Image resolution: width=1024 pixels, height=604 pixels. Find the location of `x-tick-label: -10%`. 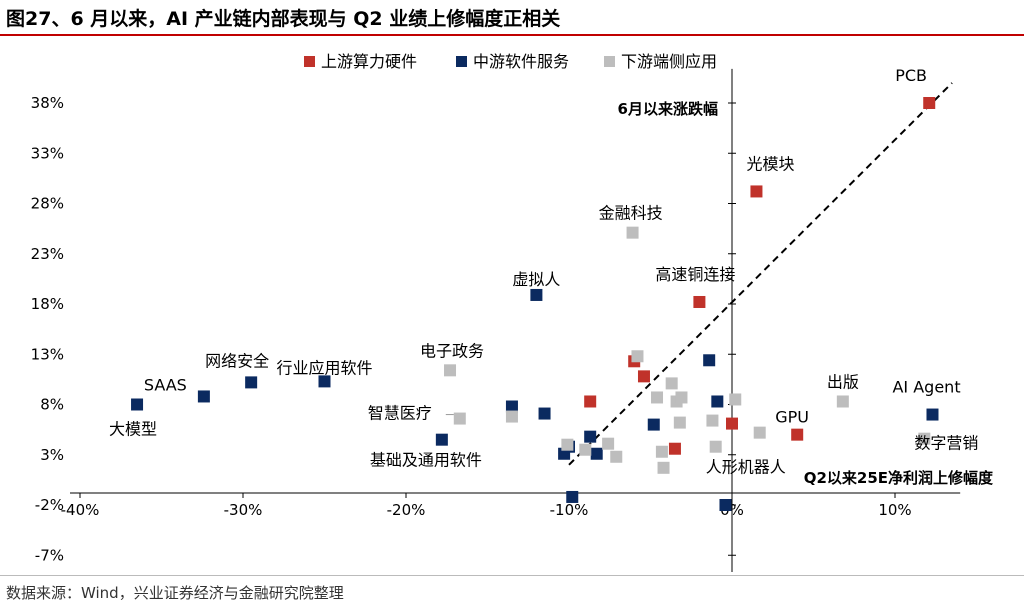

x-tick-label: -10% is located at coordinates (569, 510).